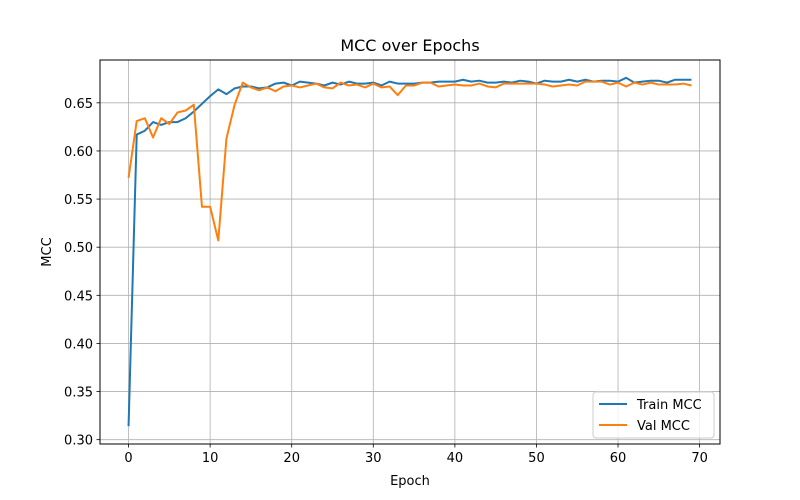 The width and height of the screenshot is (800, 500). Describe the element at coordinates (455, 458) in the screenshot. I see `x-tick-label: 40` at that location.